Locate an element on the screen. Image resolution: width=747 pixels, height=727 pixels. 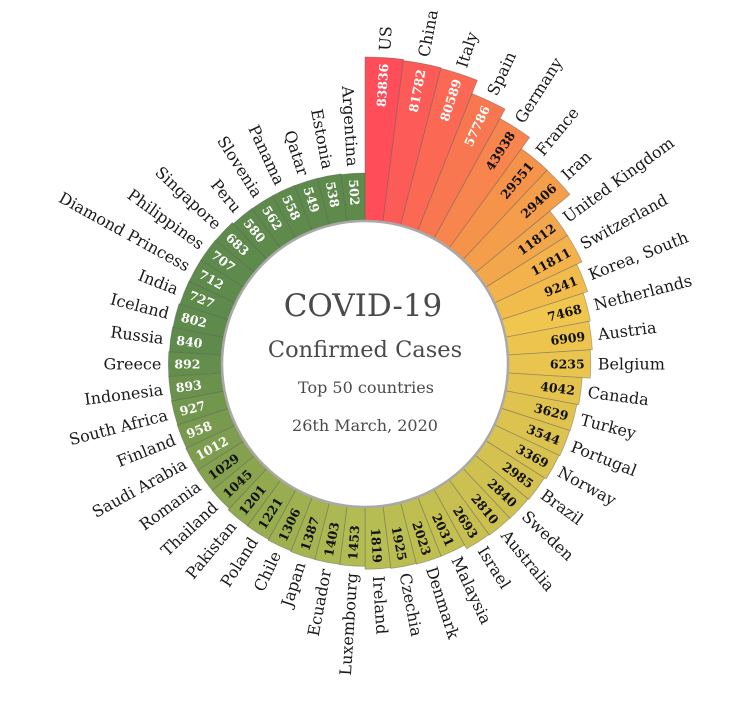
value-label: 502 is located at coordinates (354, 192).